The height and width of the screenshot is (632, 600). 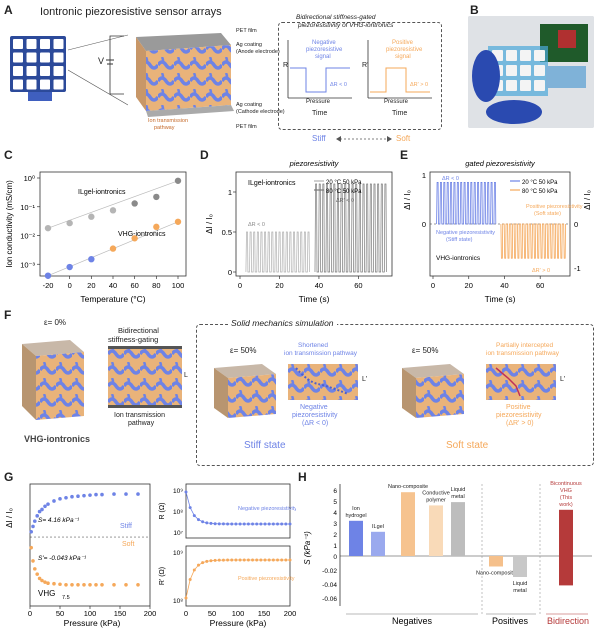 What do you see at coordinates (55, 322) in the screenshot?
I see `eps-0-label: ε= 0%` at bounding box center [55, 322].